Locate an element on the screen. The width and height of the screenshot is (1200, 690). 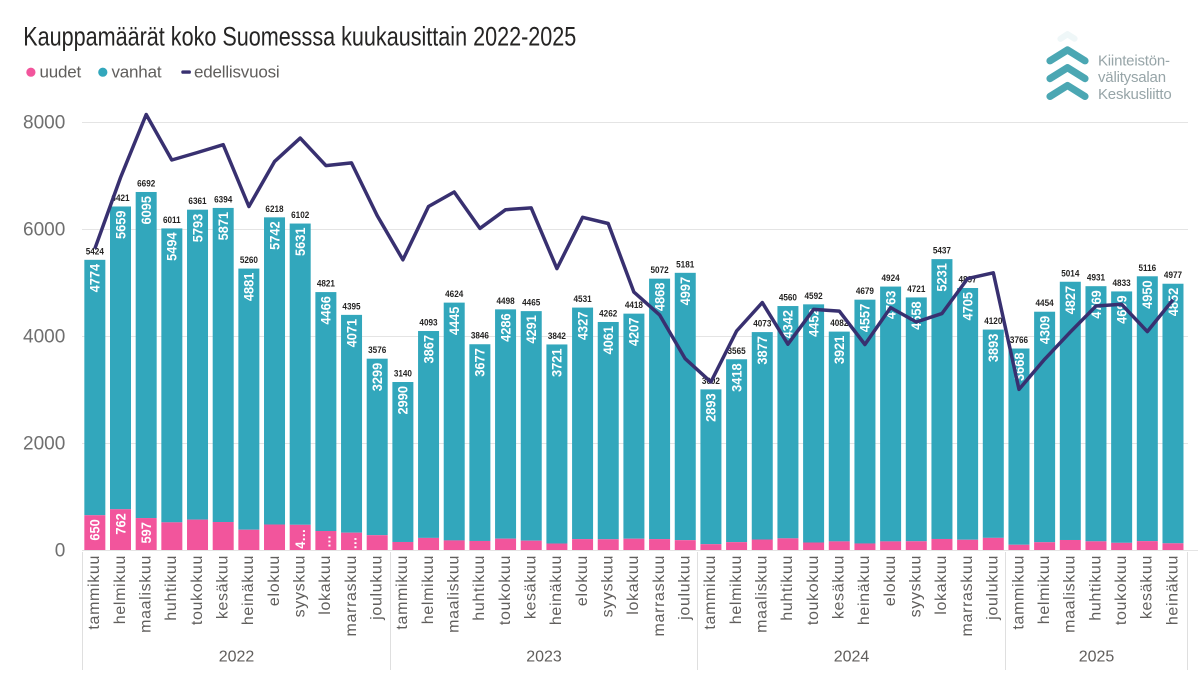
svg-text: 3299 is located at coordinates (377, 377).